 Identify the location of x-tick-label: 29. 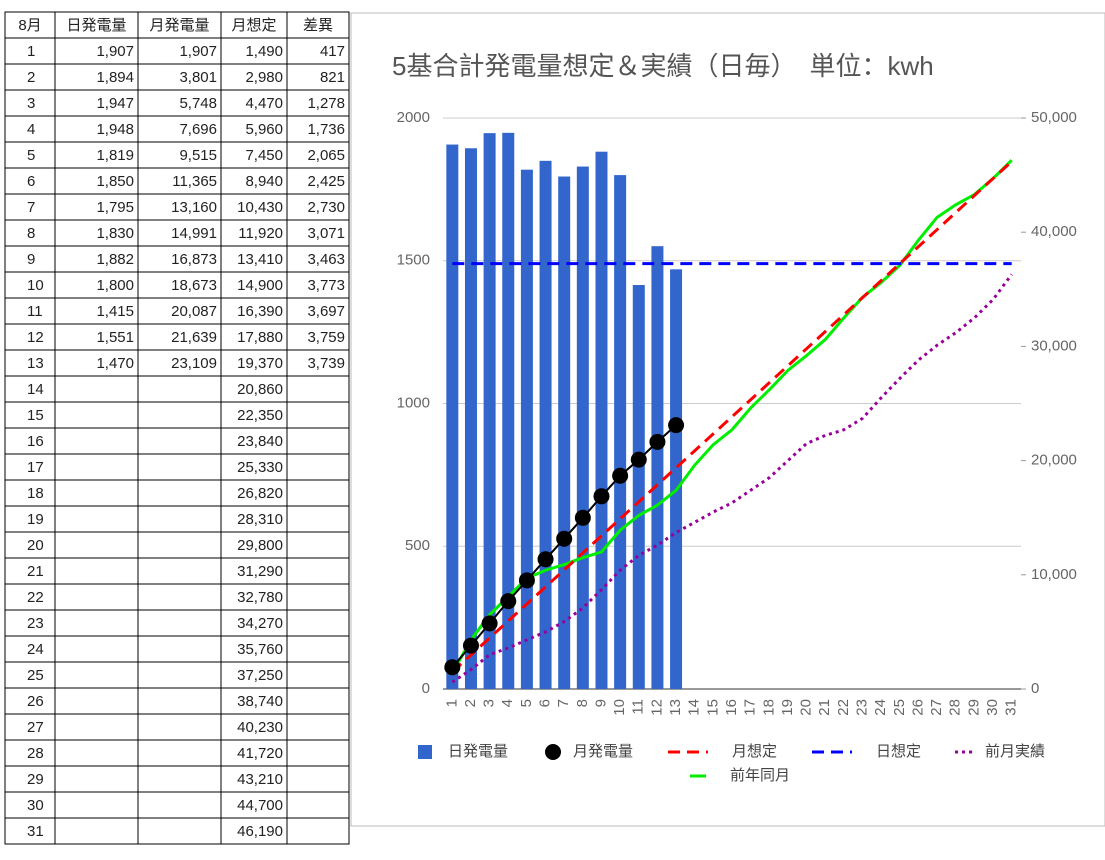
(973, 707).